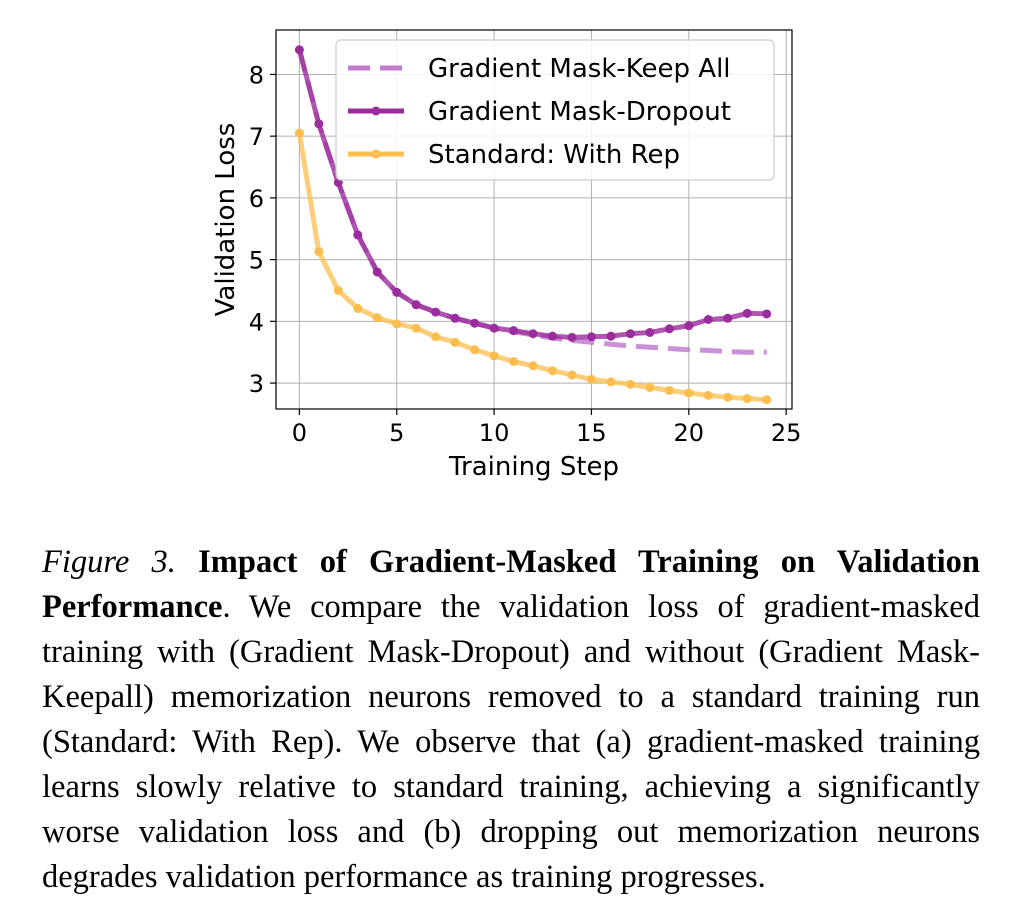 Image resolution: width=1018 pixels, height=916 pixels. I want to click on x-axis-title: Training Step, so click(533, 467).